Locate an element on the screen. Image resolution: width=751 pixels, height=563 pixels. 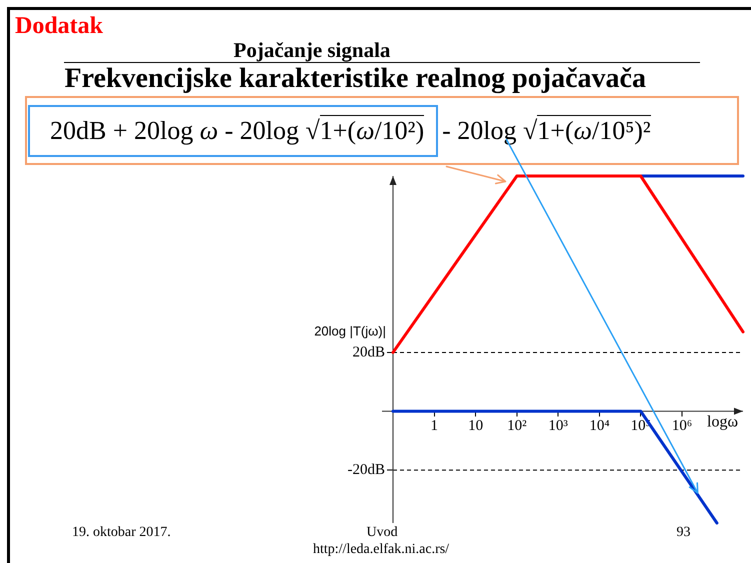
text: Uvod is located at coordinates (382, 533).